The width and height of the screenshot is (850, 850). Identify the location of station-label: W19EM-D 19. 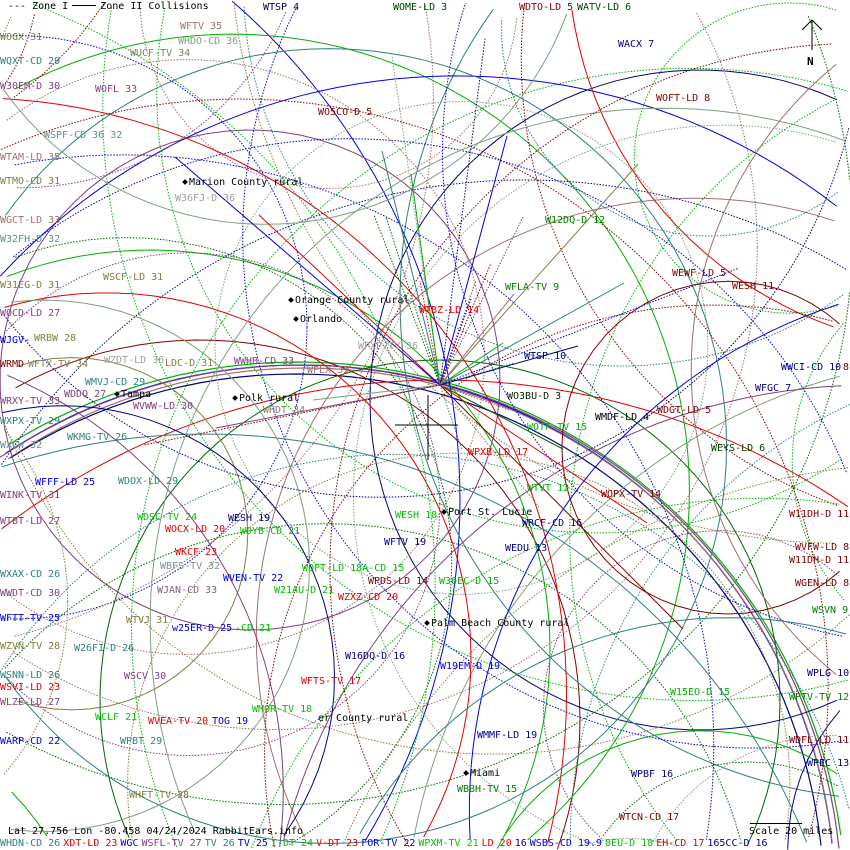
(470, 666).